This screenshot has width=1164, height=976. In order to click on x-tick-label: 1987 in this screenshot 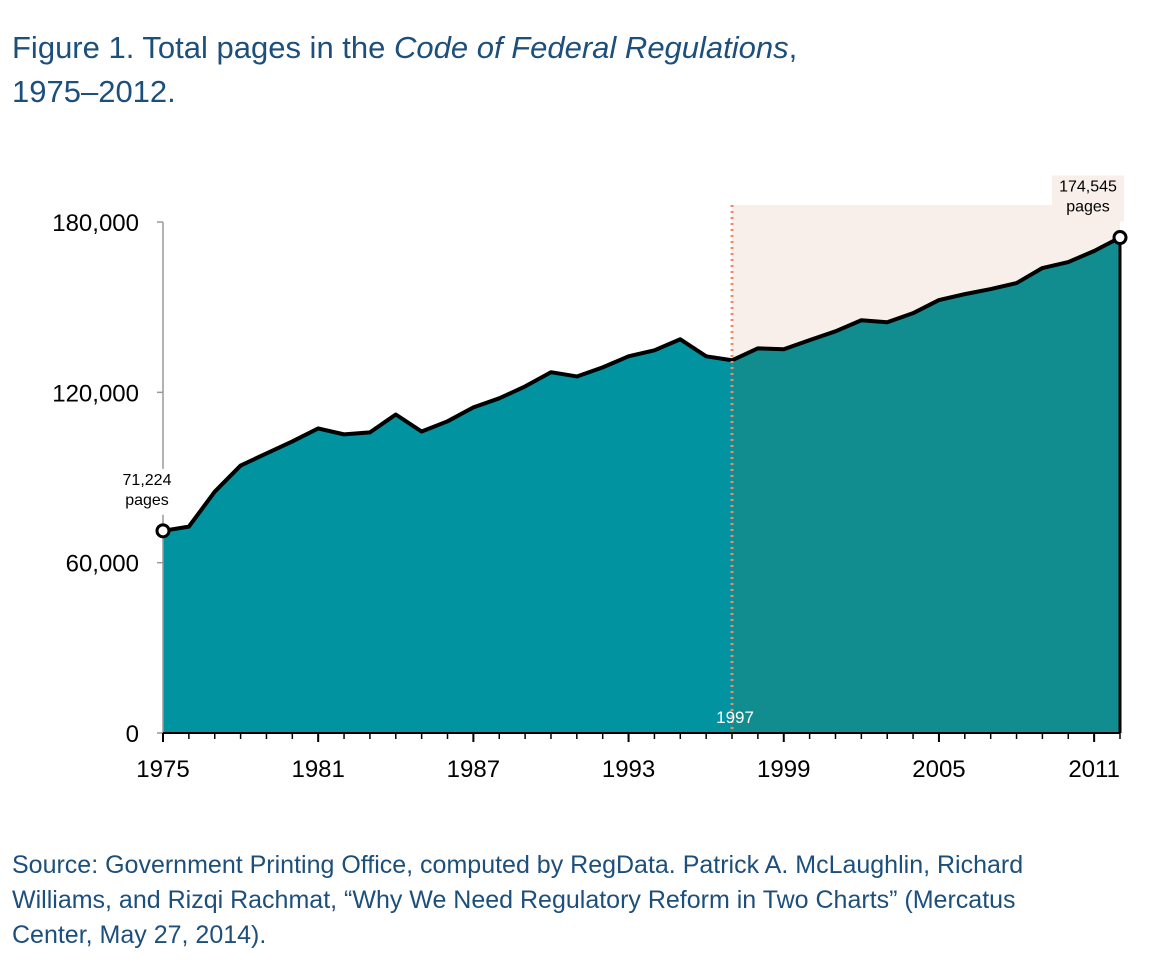, I will do `click(473, 769)`.